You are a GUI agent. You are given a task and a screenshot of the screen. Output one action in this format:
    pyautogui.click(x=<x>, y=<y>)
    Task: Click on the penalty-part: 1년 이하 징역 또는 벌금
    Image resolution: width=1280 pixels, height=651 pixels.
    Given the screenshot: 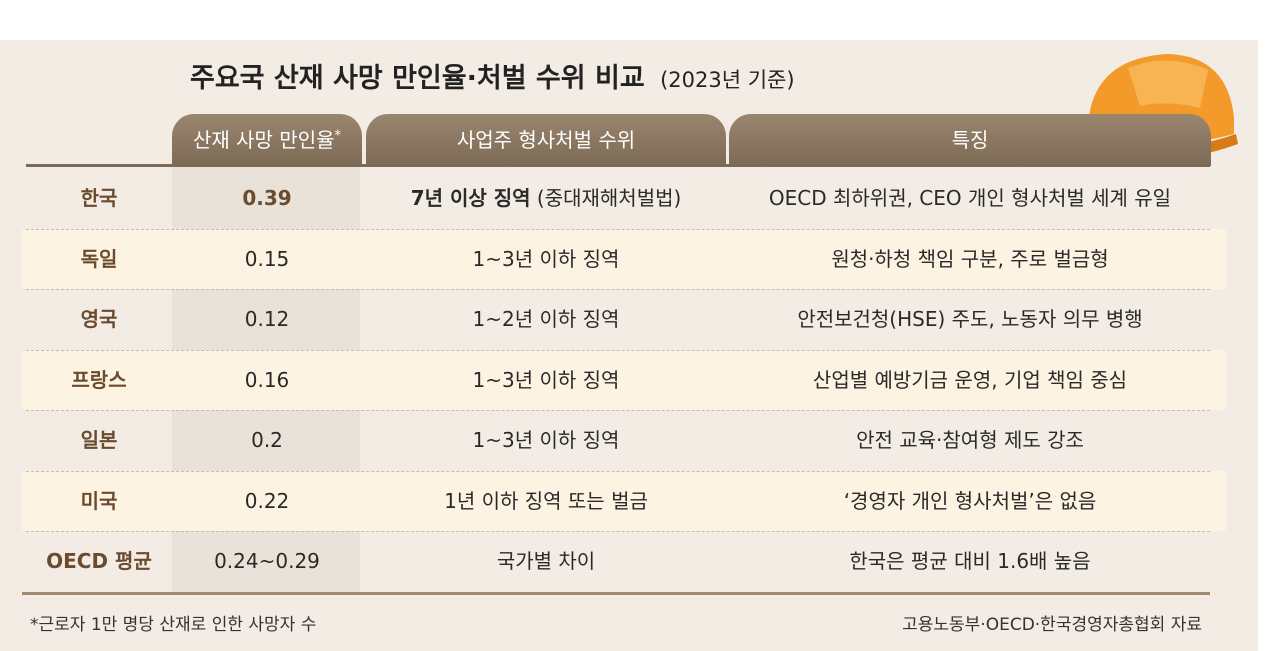 What is the action you would take?
    pyautogui.click(x=546, y=500)
    